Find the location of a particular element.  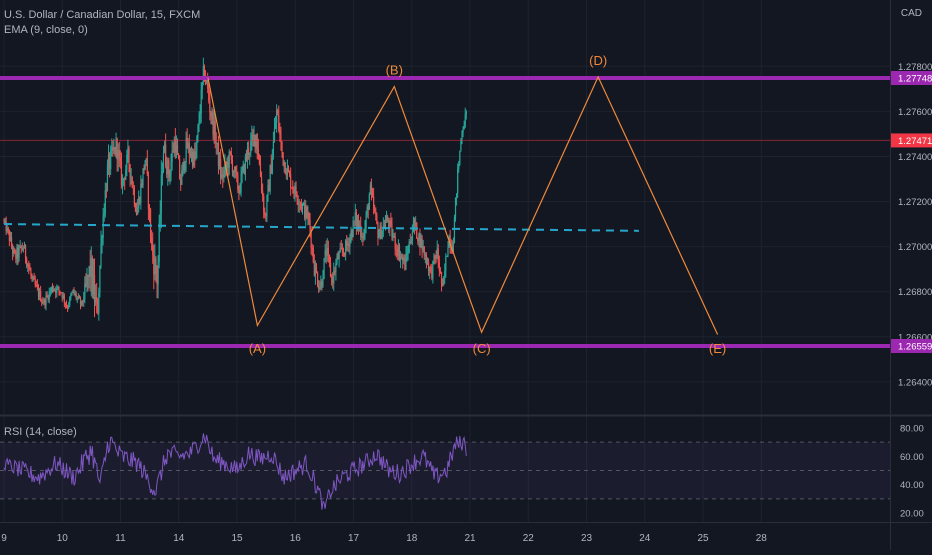

currency-label: CAD is located at coordinates (911, 13).